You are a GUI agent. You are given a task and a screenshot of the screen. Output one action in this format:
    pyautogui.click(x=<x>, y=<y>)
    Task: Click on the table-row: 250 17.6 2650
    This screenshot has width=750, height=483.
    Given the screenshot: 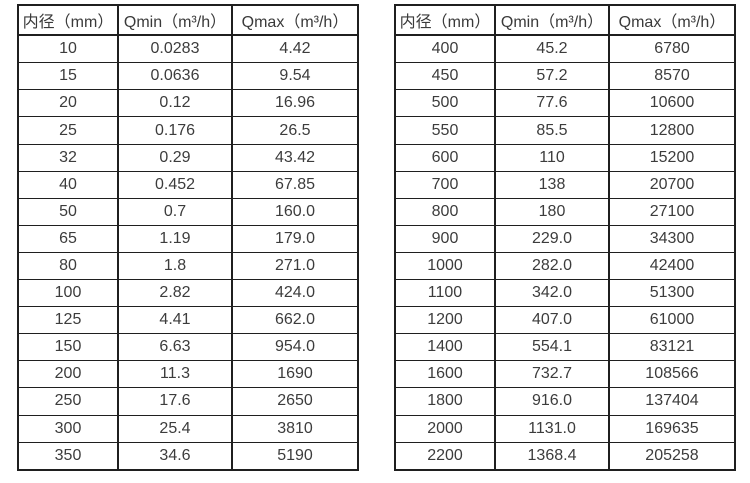 What is the action you would take?
    pyautogui.click(x=188, y=401)
    